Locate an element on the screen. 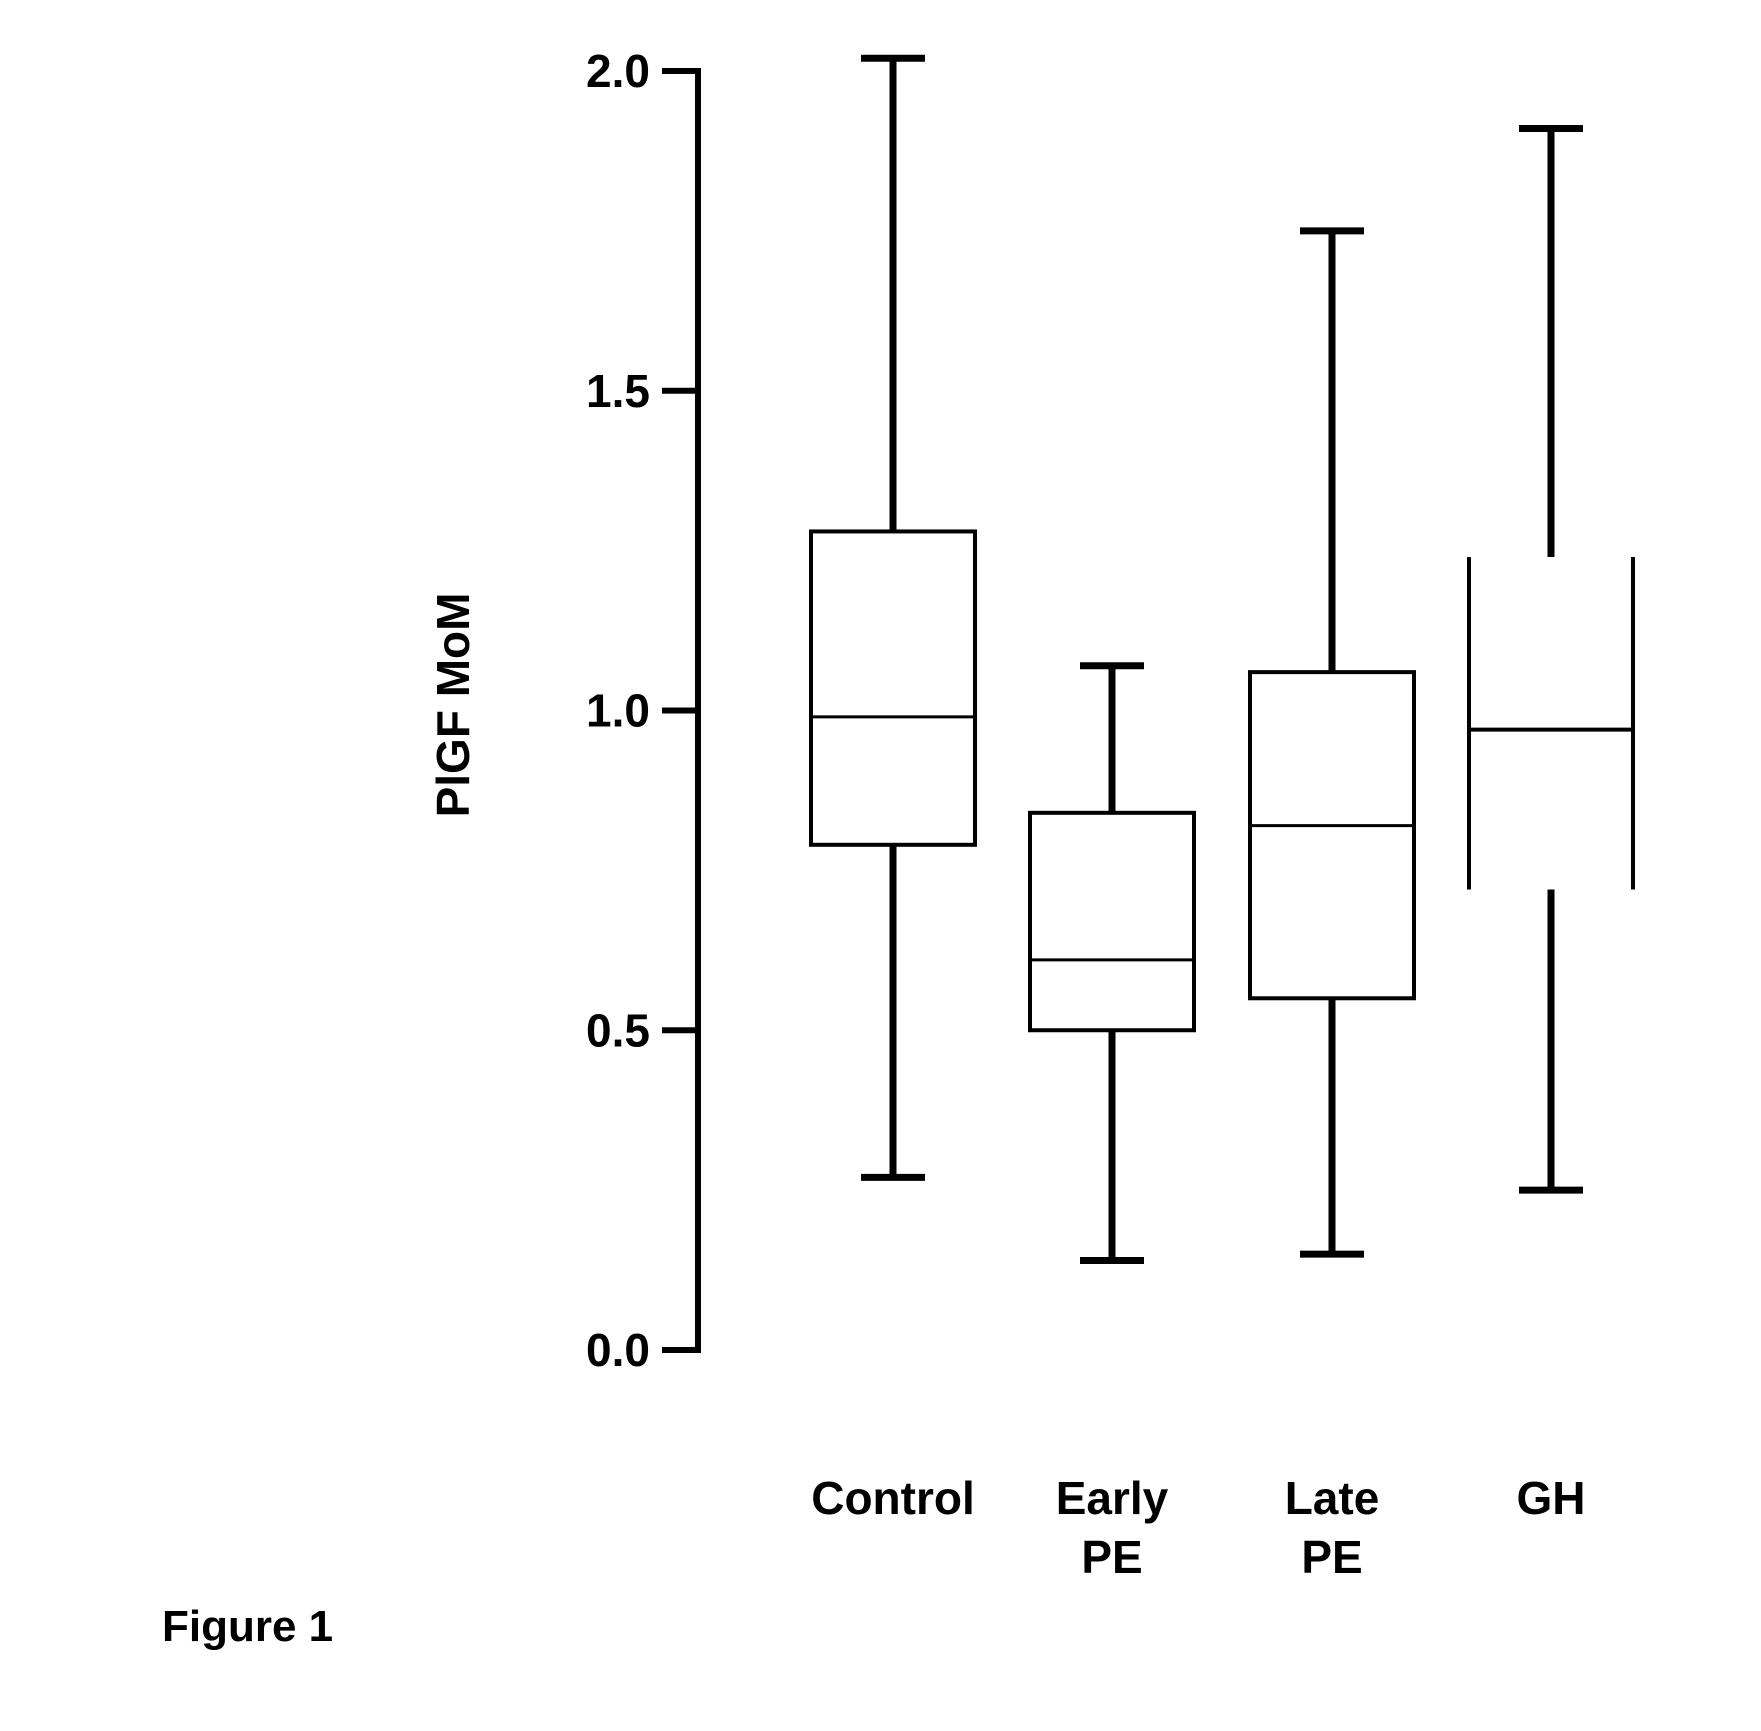 The image size is (1761, 1731). category-labels: Control Early PE Late PE GH is located at coordinates (1198, 1527).